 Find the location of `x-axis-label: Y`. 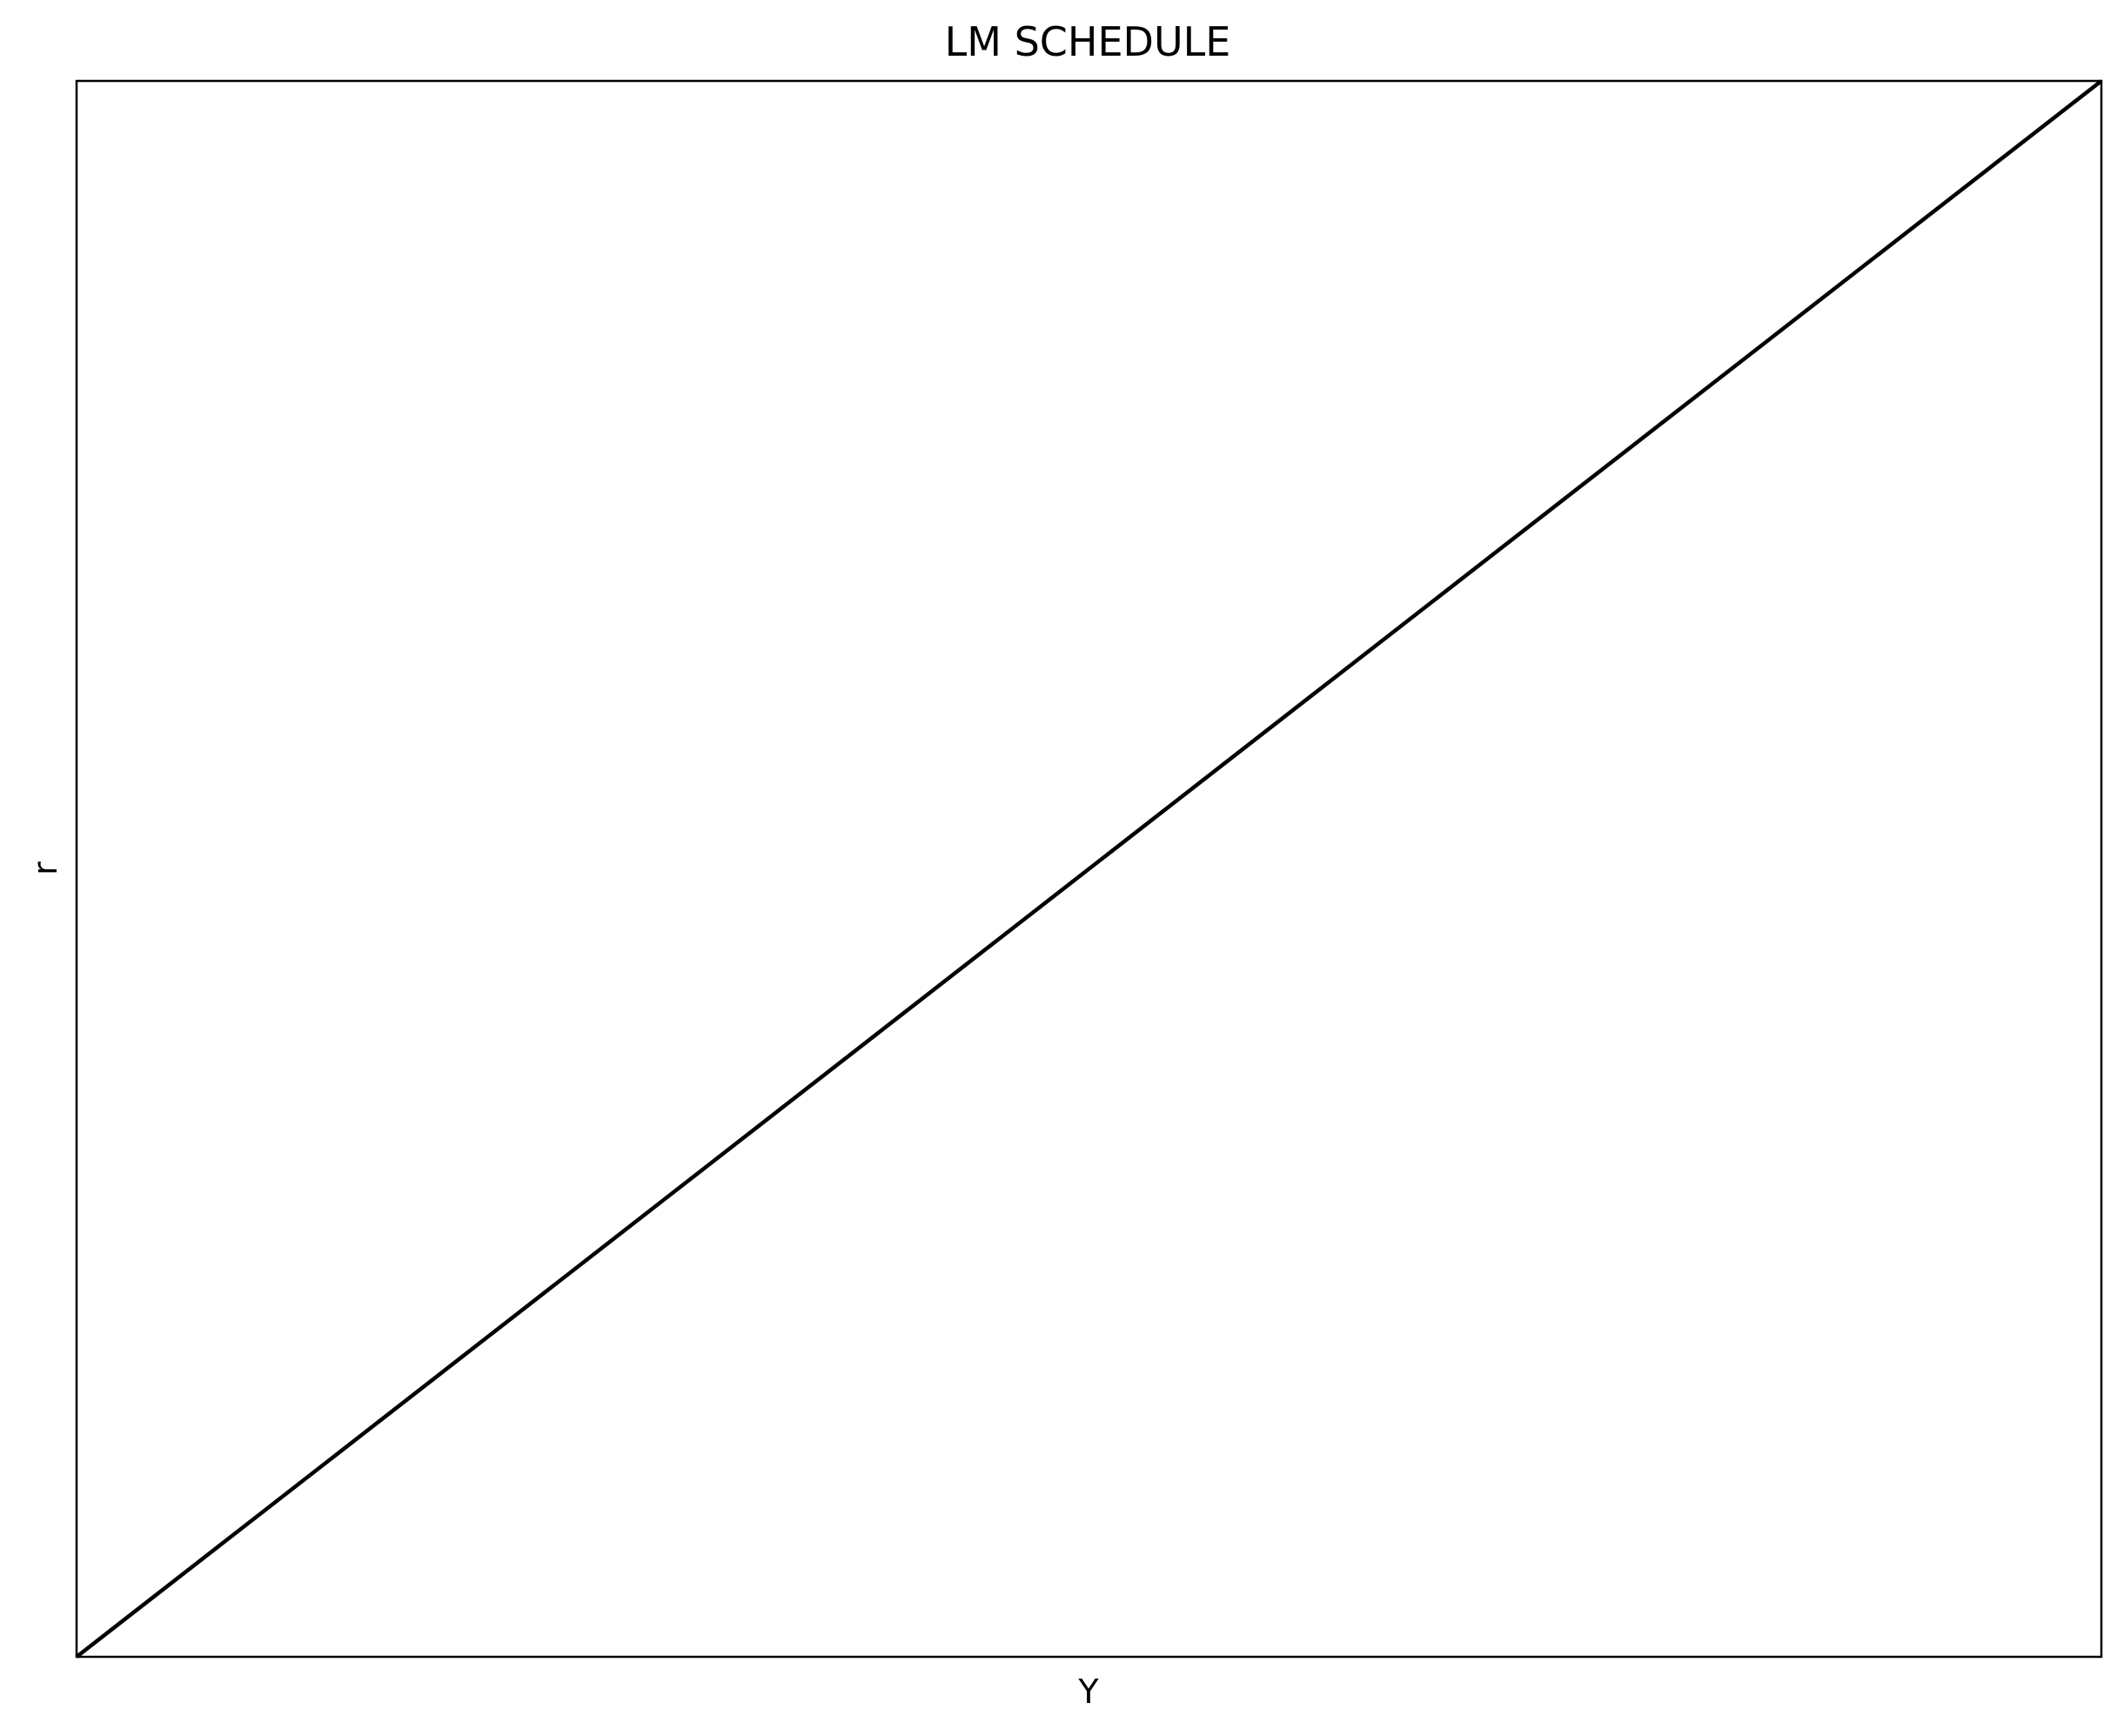

x-axis-label: Y is located at coordinates (1088, 1691).